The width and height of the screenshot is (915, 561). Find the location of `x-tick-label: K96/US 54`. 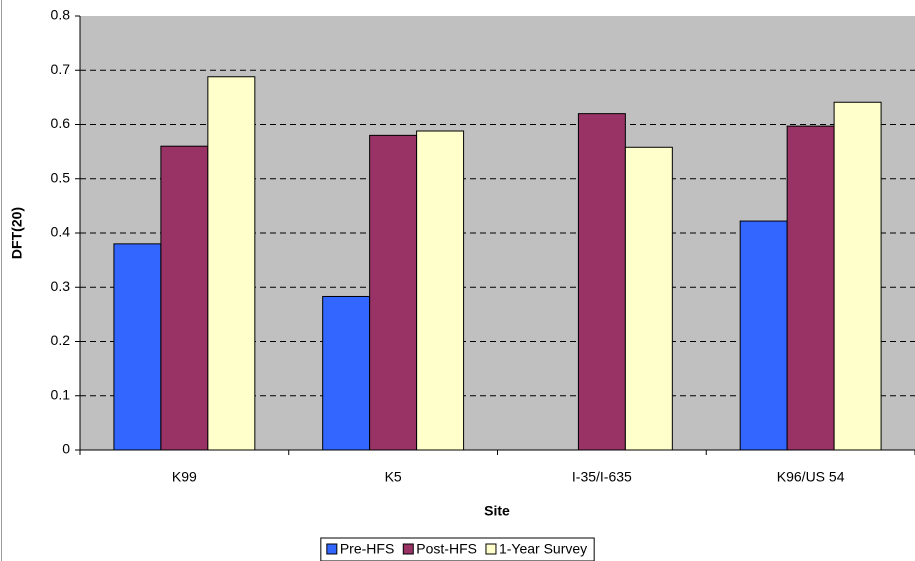

x-tick-label: K96/US 54 is located at coordinates (811, 477).